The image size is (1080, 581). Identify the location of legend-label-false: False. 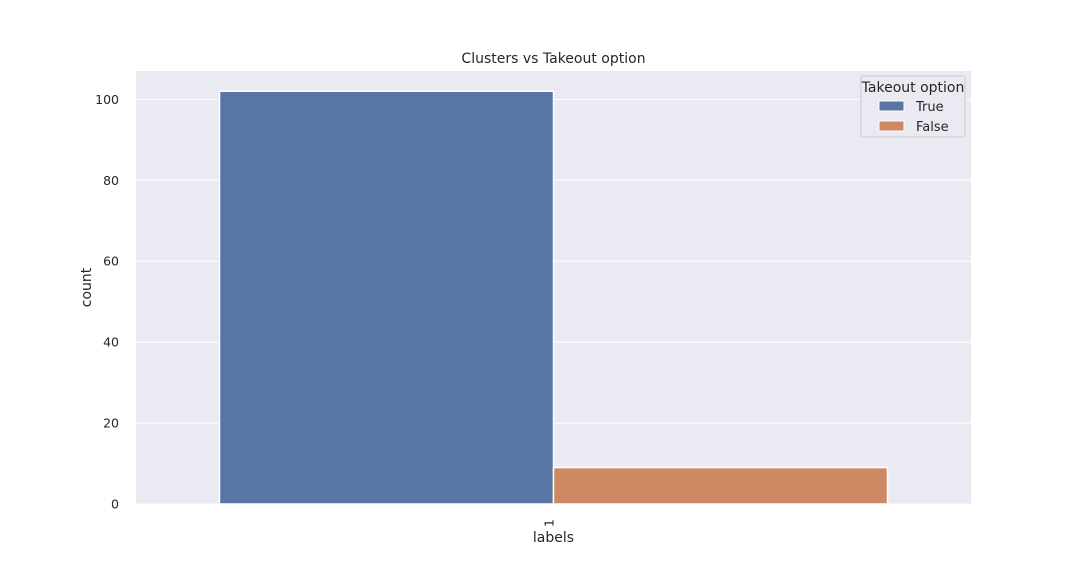
(932, 127).